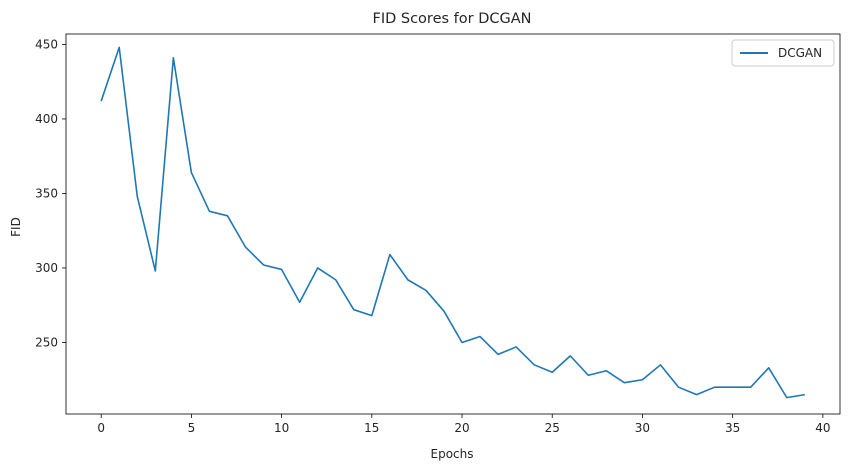 The height and width of the screenshot is (470, 850). What do you see at coordinates (451, 19) in the screenshot?
I see `chart-title: FID Scores for DCGAN` at bounding box center [451, 19].